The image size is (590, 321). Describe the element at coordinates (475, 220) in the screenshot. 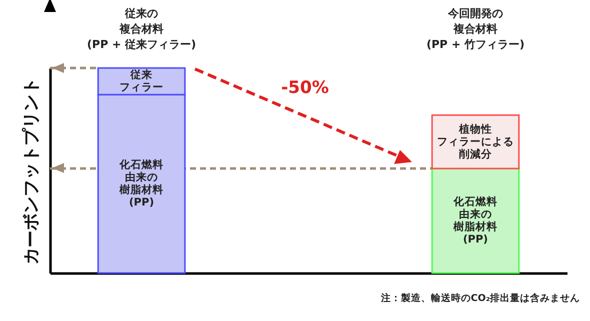

I see `series-label: 化石燃料由来の樹脂材料(PP)` at that location.